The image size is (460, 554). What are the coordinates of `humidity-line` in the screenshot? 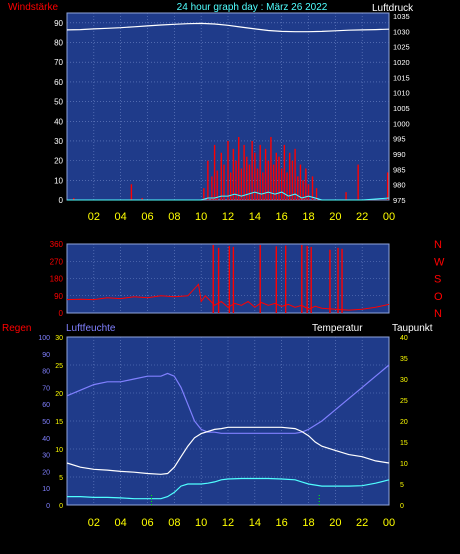 It's located at (228, 399).